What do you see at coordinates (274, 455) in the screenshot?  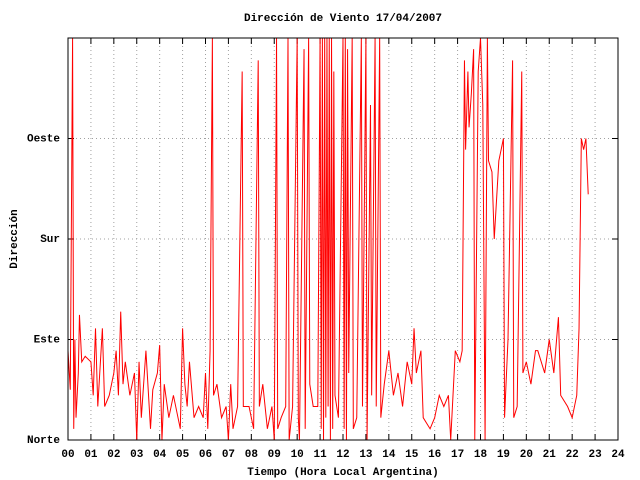 I see `x-tick-label: 09` at bounding box center [274, 455].